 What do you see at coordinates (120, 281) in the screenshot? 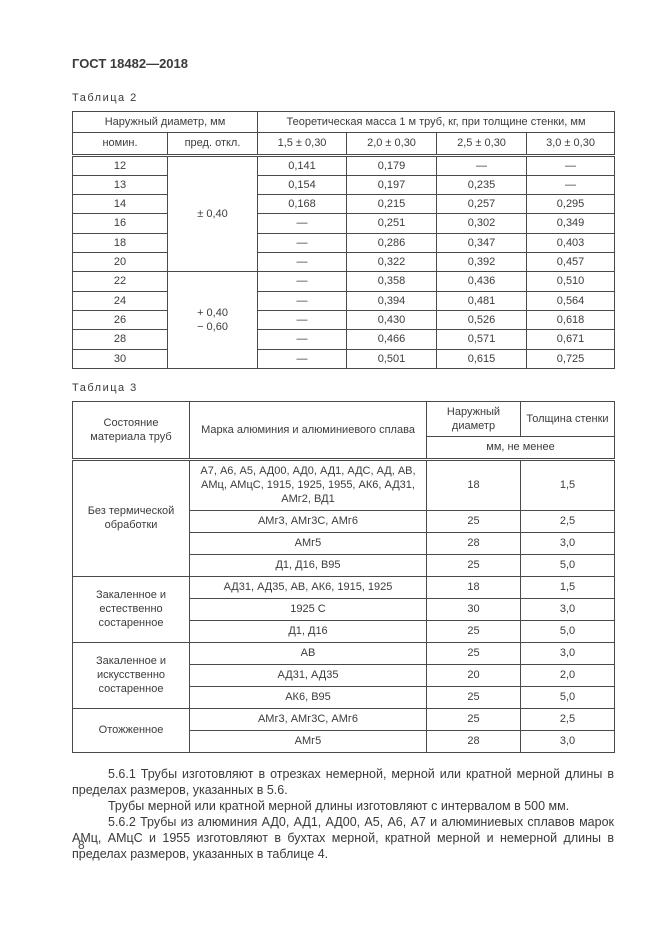
I see `nominal-cell: 22` at bounding box center [120, 281].